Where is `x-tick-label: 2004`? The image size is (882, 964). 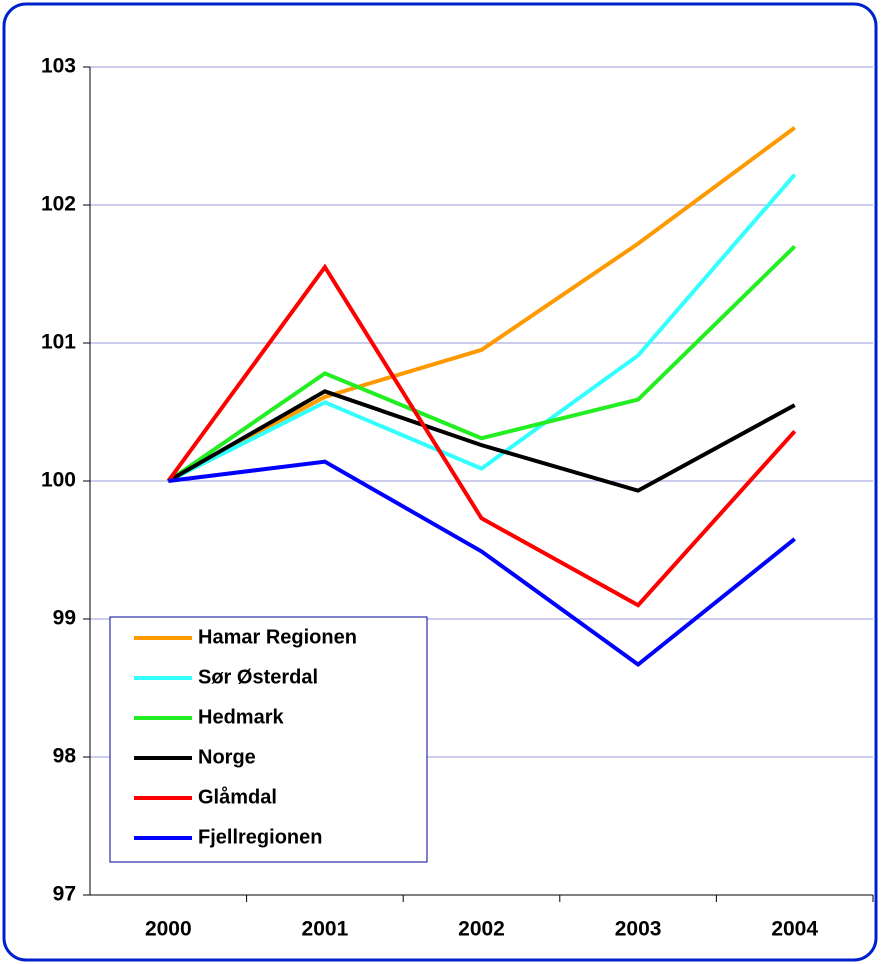 x-tick-label: 2004 is located at coordinates (794, 929).